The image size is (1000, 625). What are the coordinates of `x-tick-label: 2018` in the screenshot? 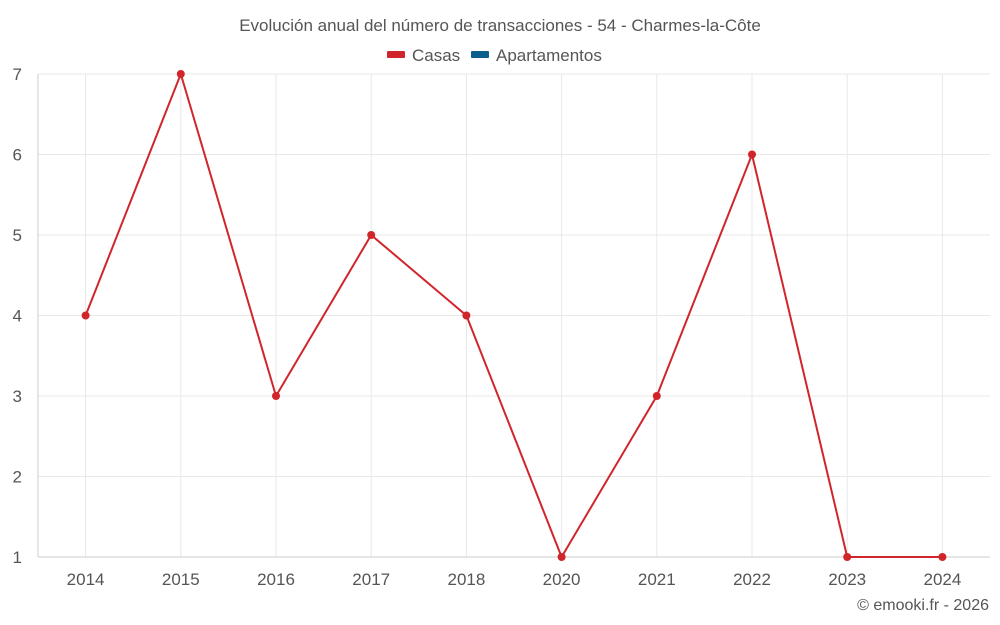 It's located at (466, 579).